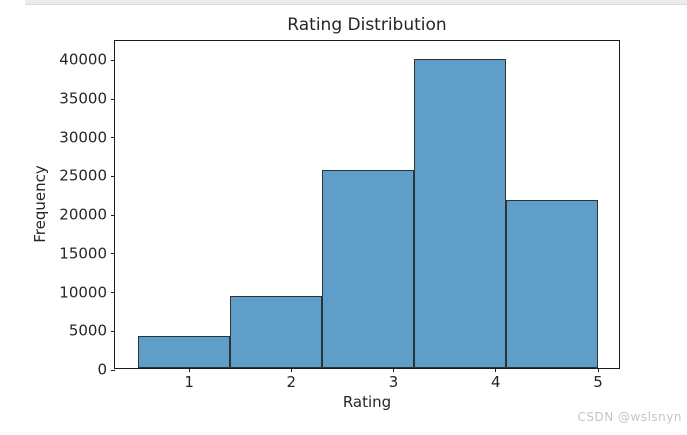  Describe the element at coordinates (367, 402) in the screenshot. I see `x-axis-label: Rating` at that location.